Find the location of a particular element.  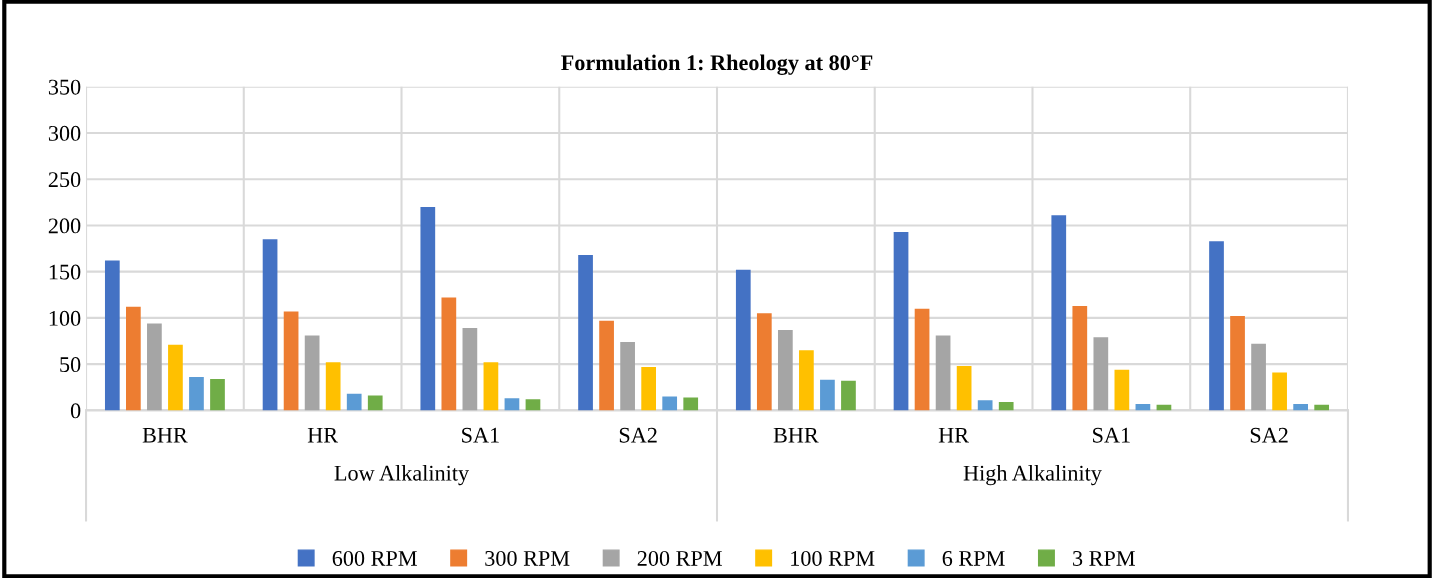

legend-label: 100 RPM is located at coordinates (833, 558).